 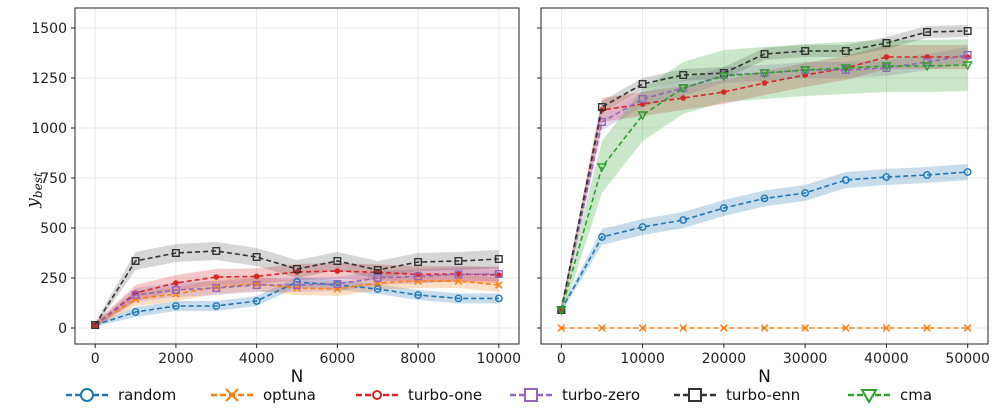 I want to click on x-tick-label: 10000, so click(x=642, y=359).